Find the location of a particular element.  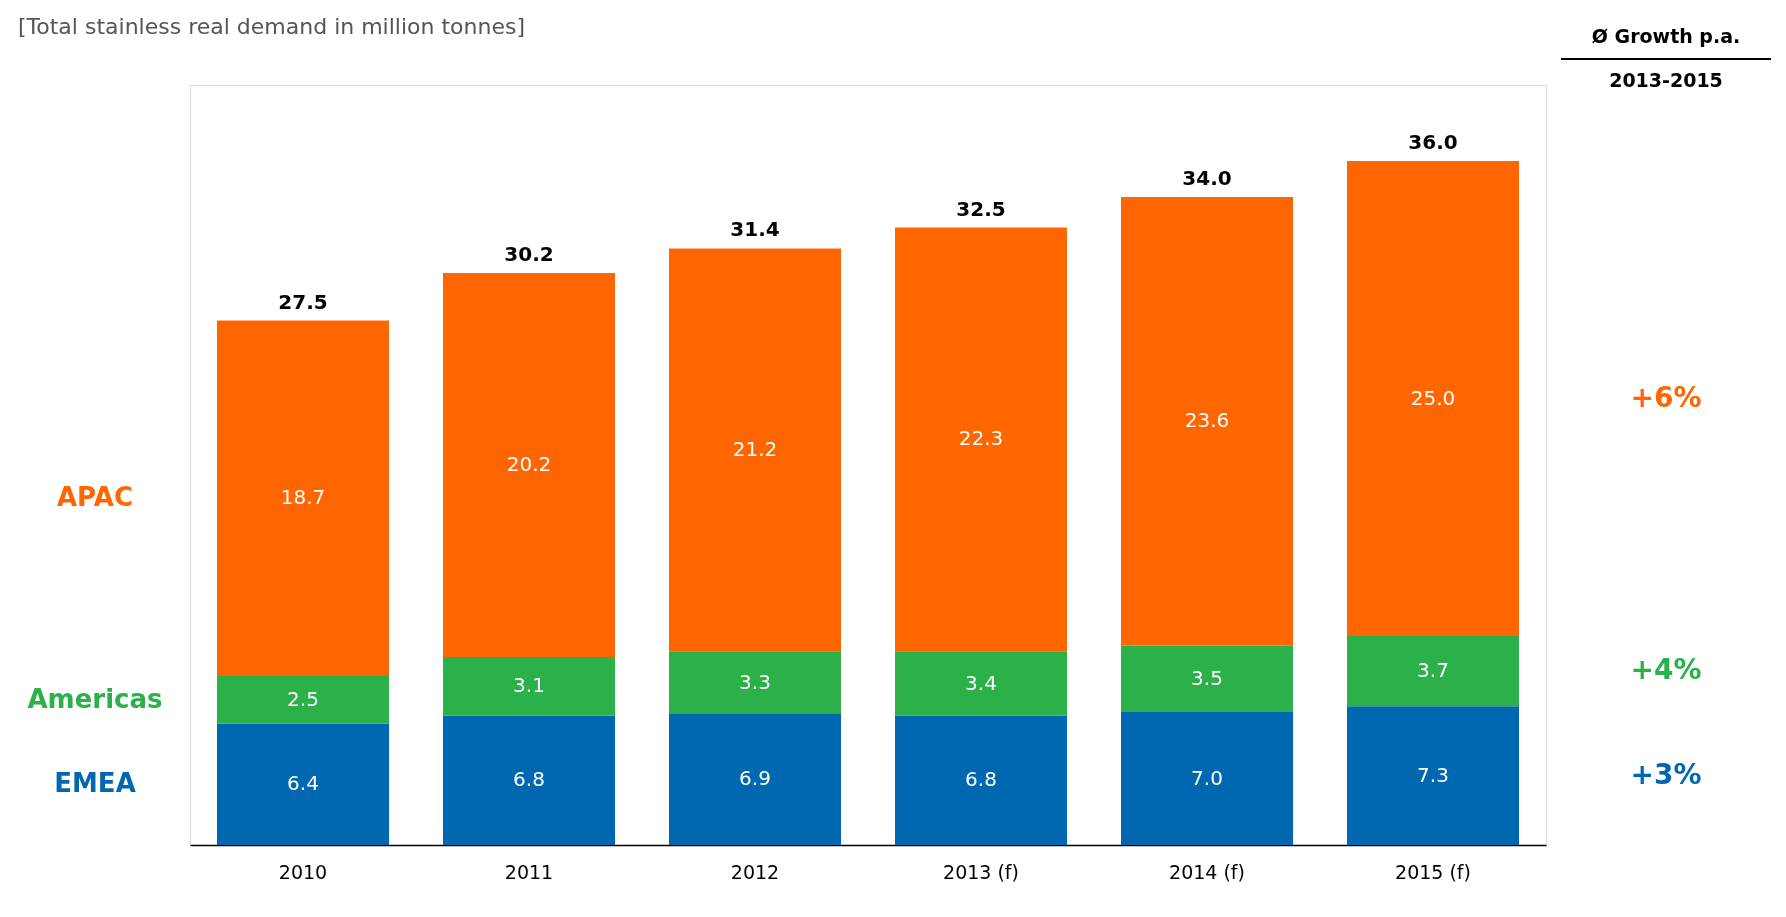

data-label: 25.0 is located at coordinates (1433, 397).